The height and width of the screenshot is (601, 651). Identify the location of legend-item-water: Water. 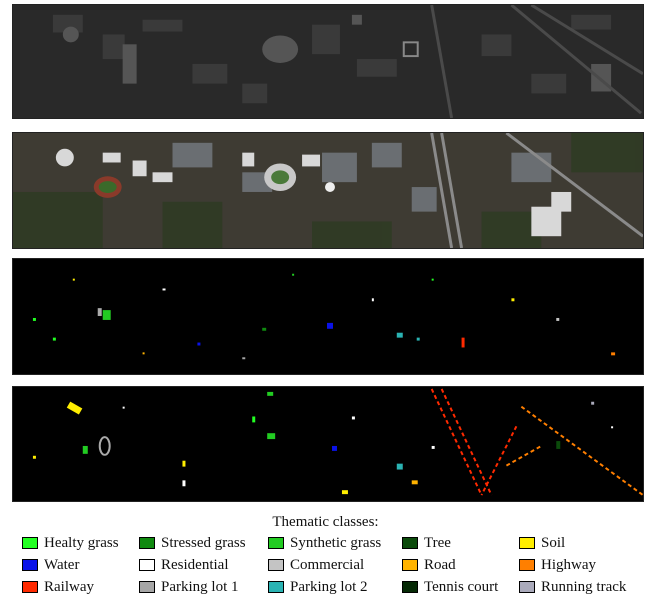
(50, 565).